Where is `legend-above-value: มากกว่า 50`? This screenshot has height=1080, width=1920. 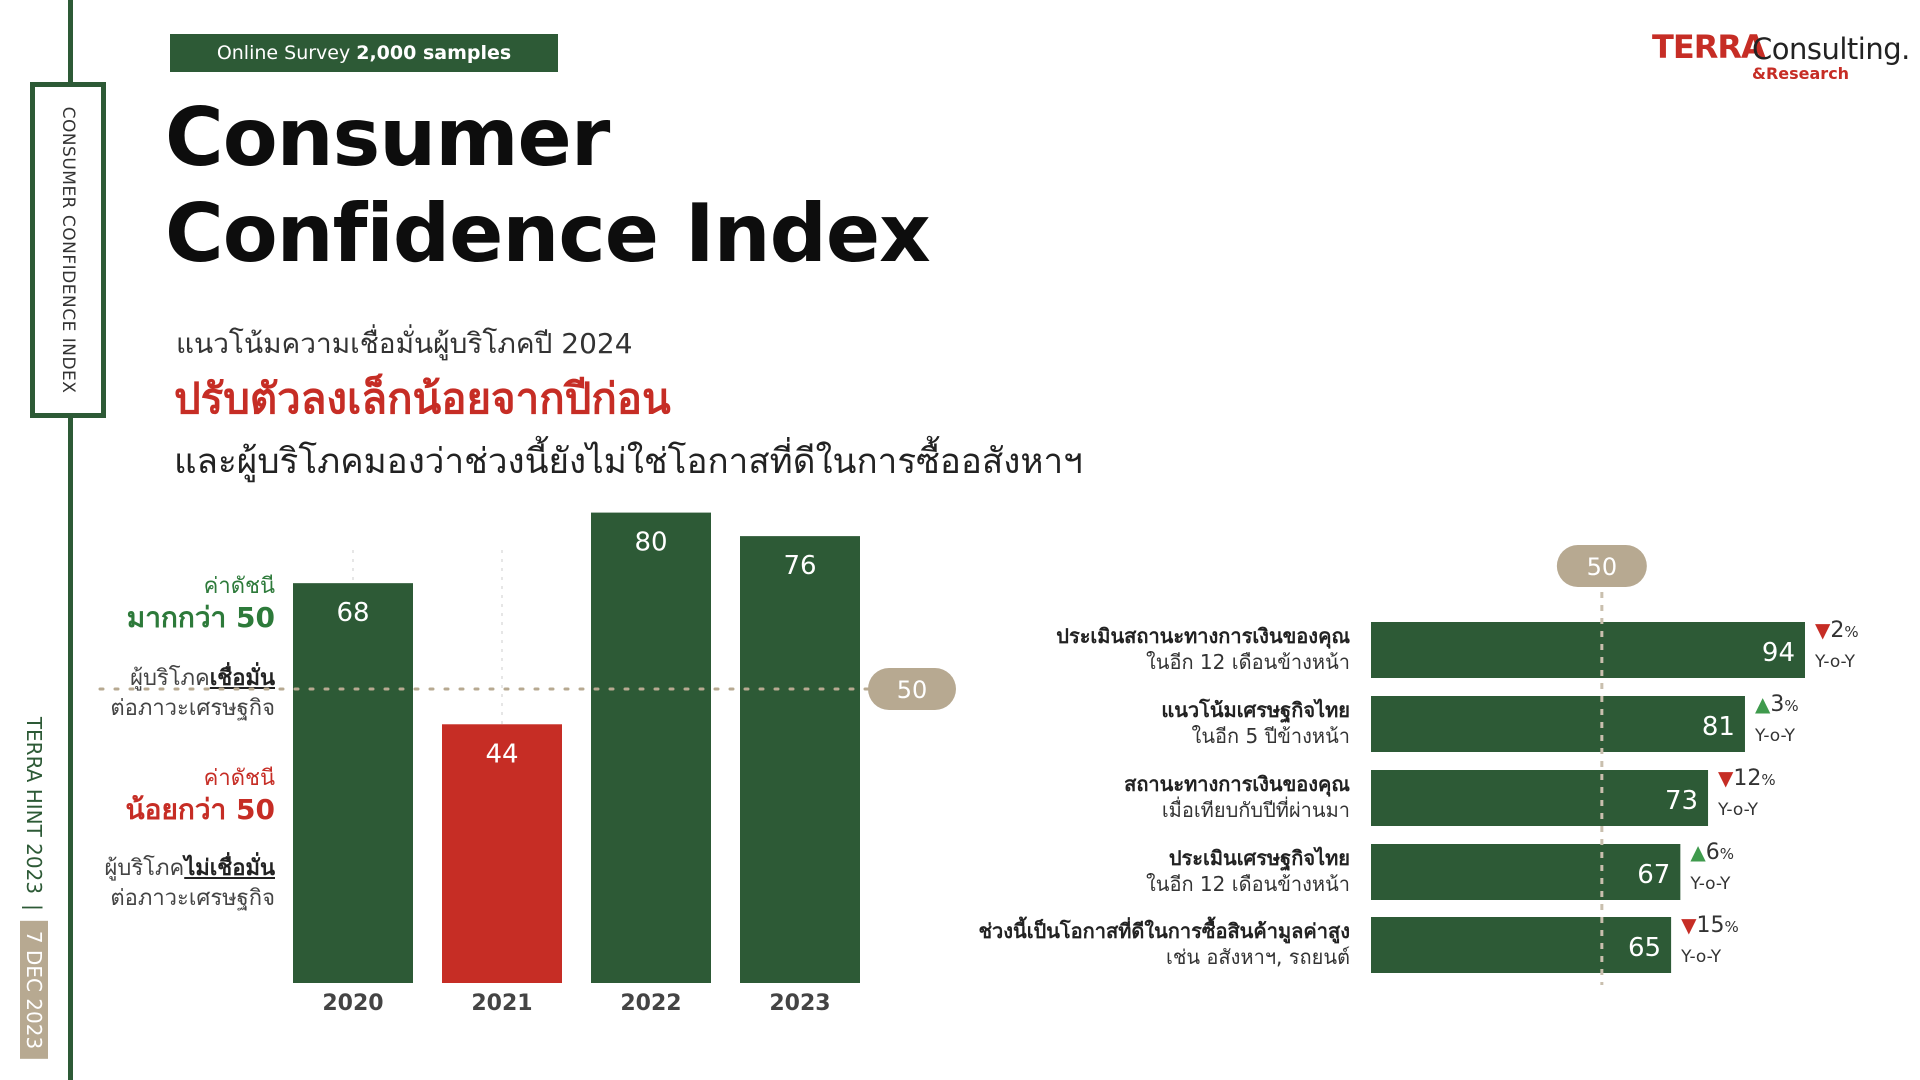 legend-above-value: มากกว่า 50 is located at coordinates (200, 617).